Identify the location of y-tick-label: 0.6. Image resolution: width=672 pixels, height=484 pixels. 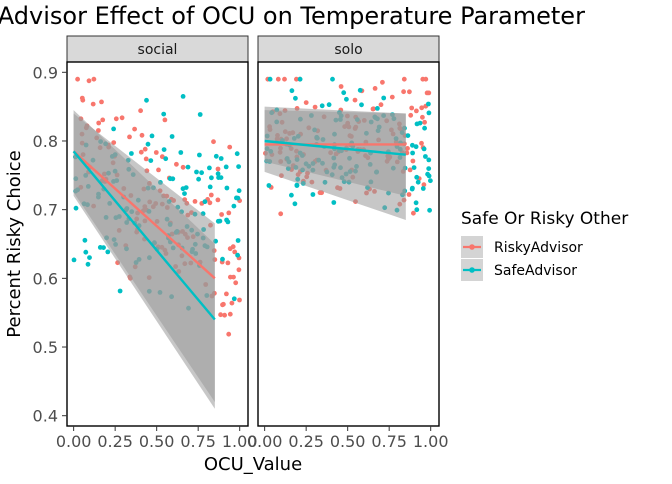
(45, 278).